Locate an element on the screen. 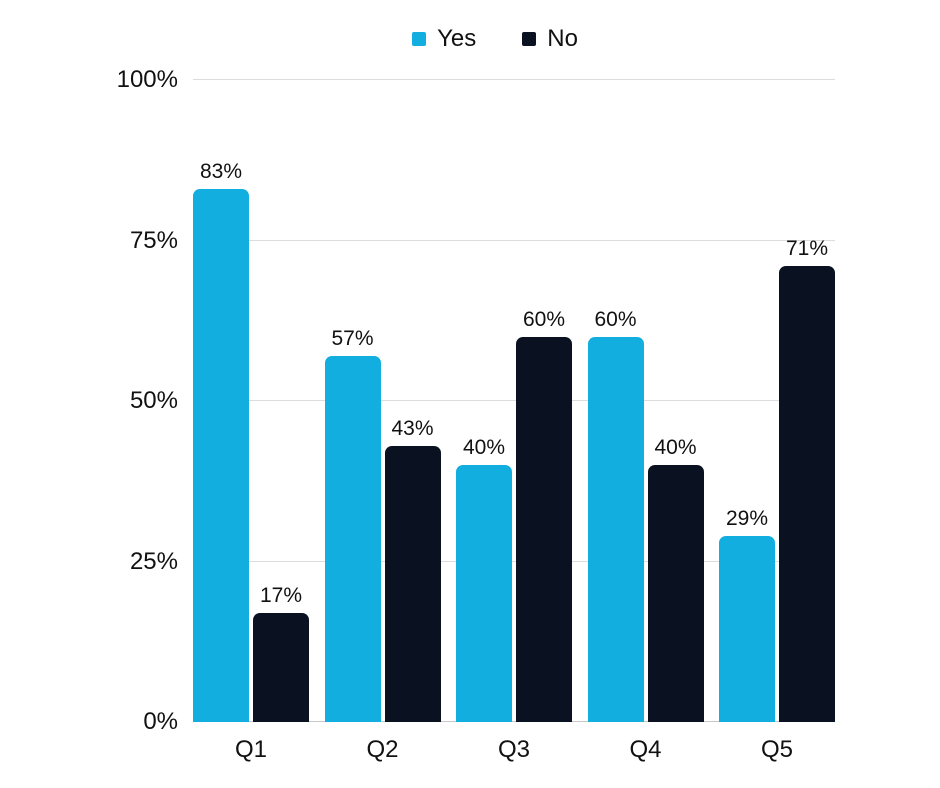  bar-slot-no-q4: 40% is located at coordinates (675, 401).